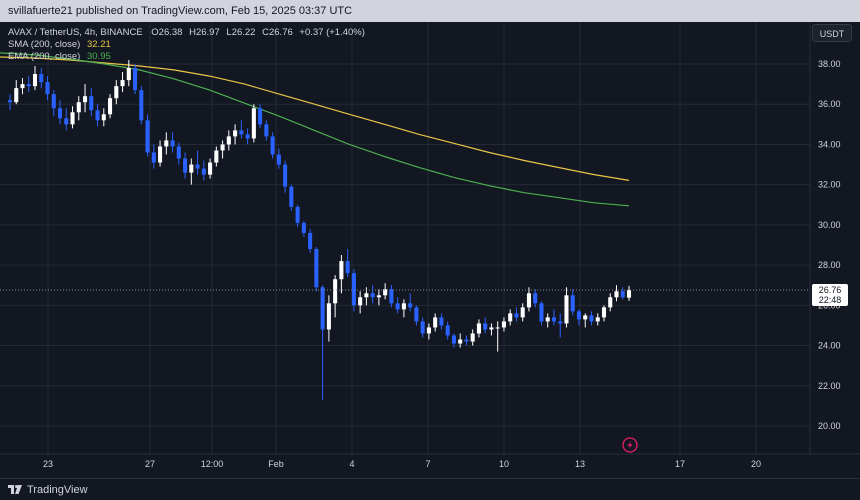 This screenshot has width=860, height=500. What do you see at coordinates (829, 346) in the screenshot?
I see `price-tick: 24.00` at bounding box center [829, 346].